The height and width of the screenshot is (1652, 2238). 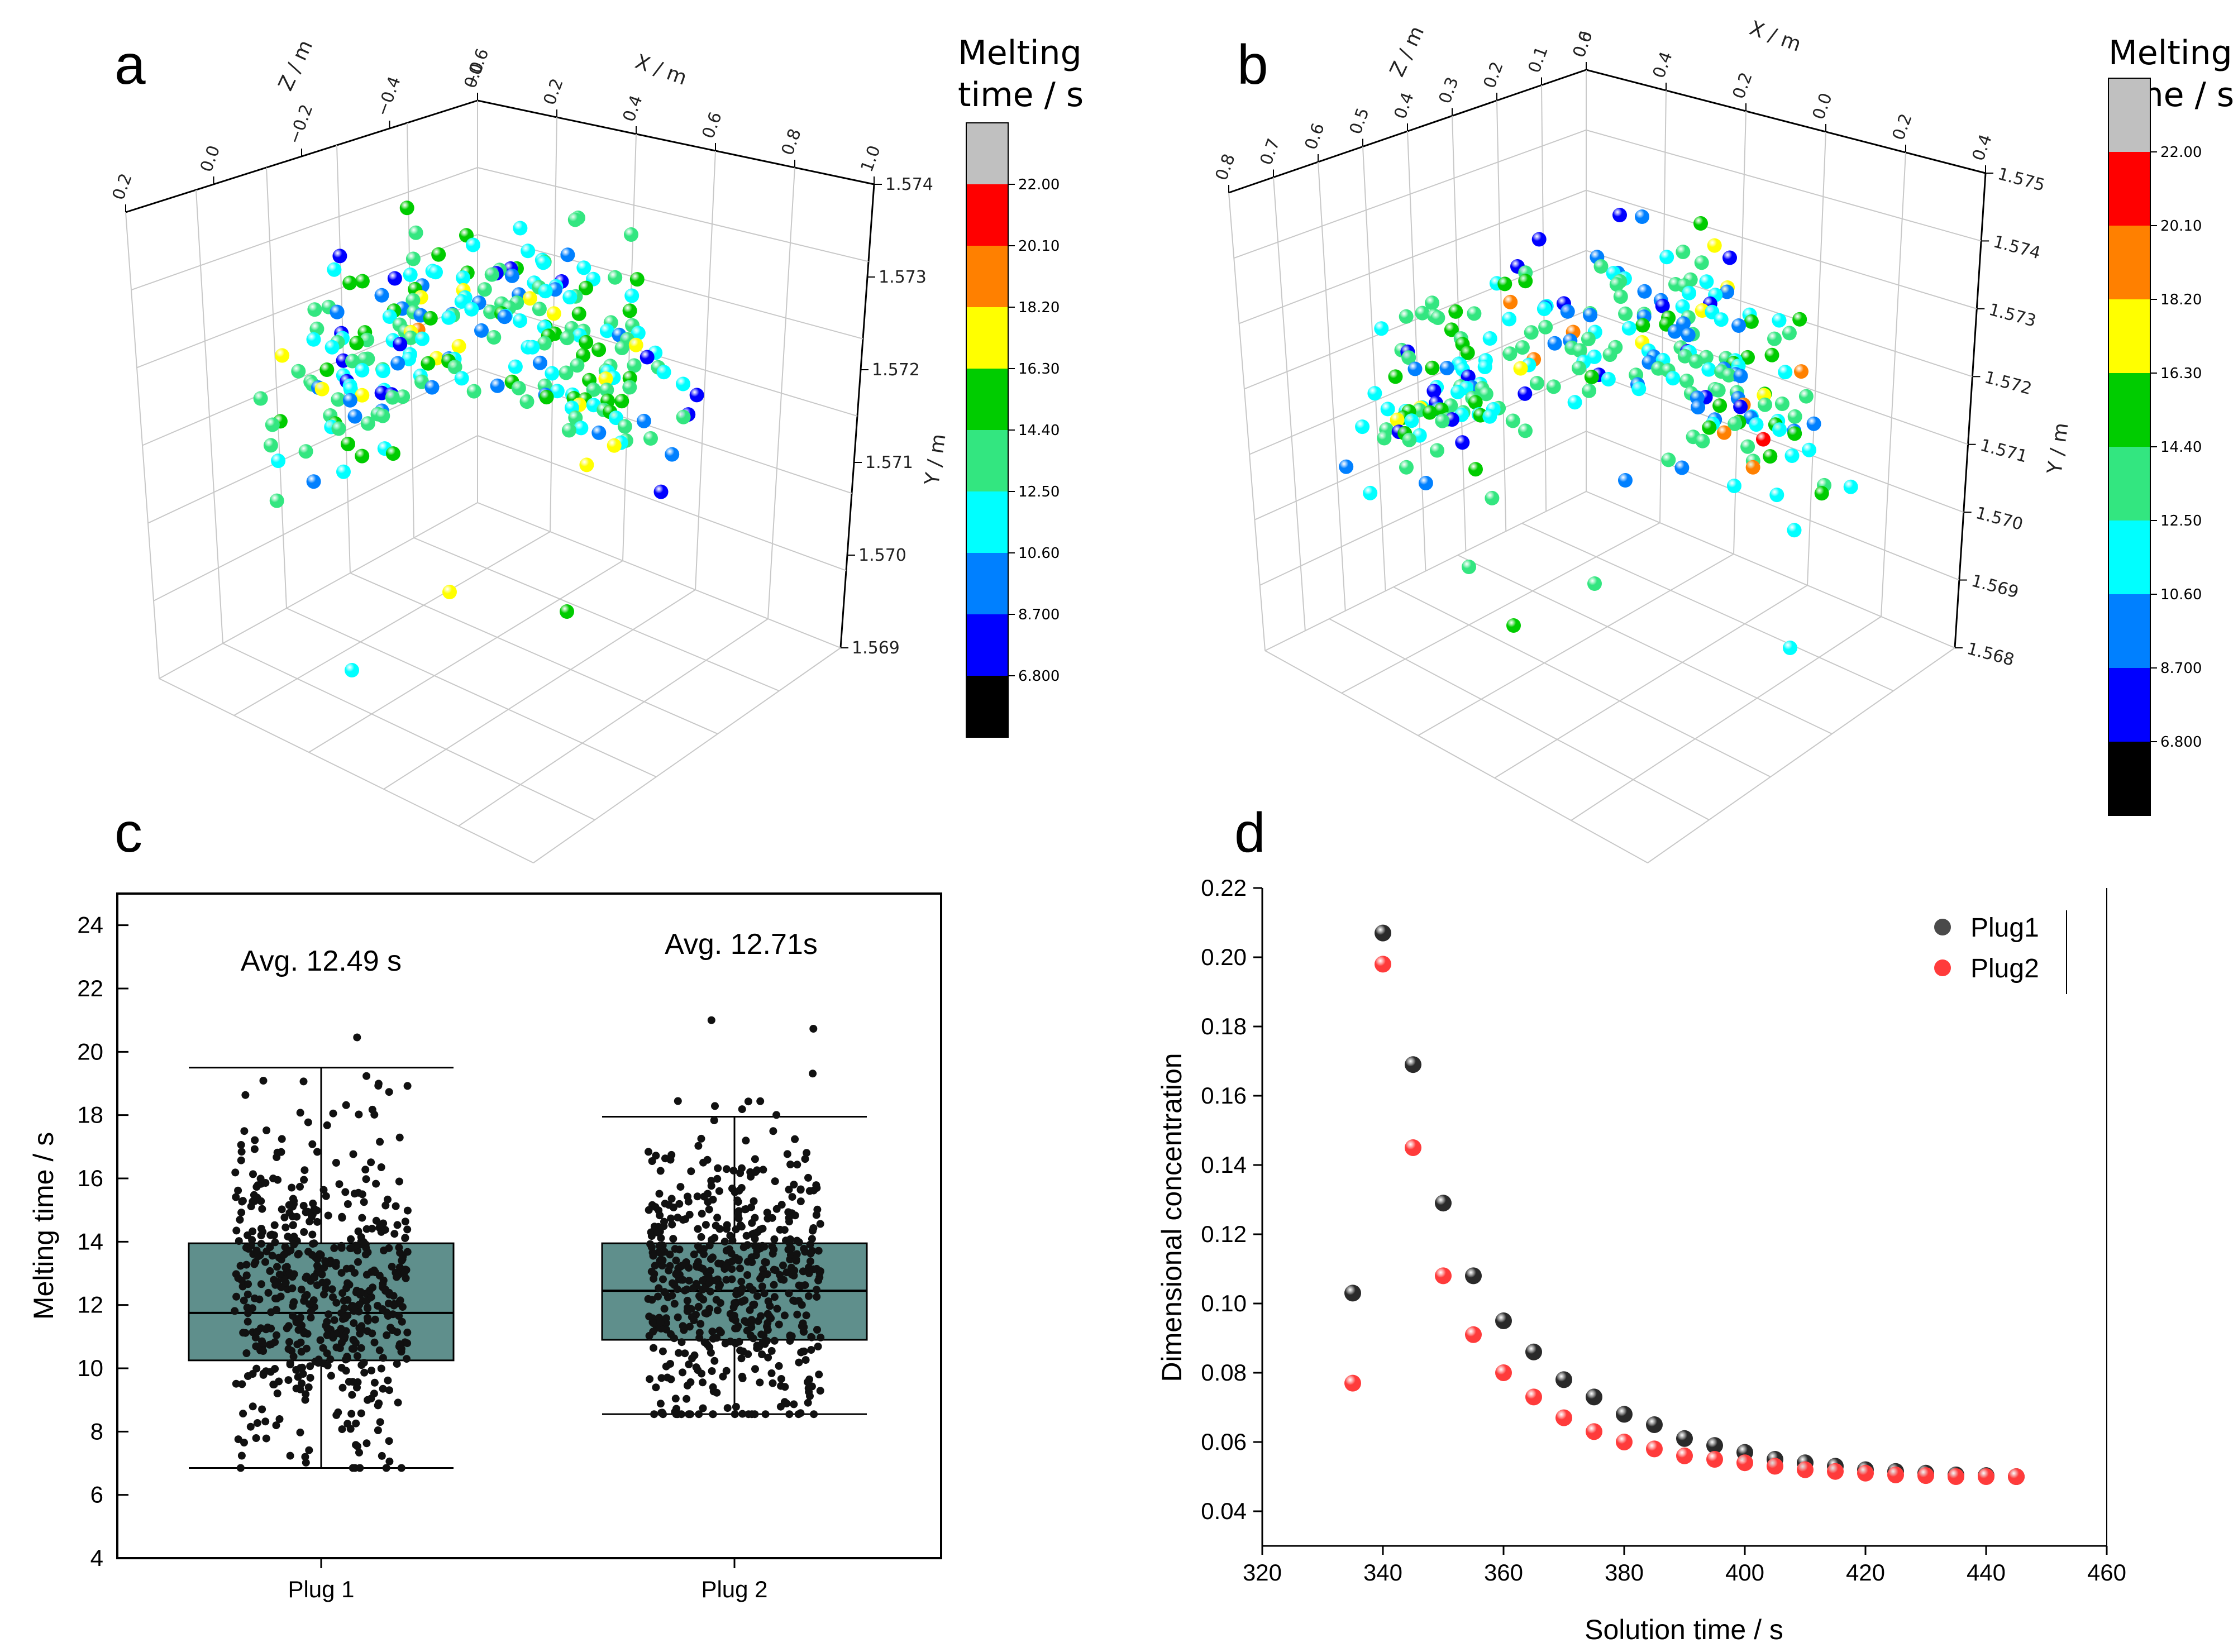 I want to click on d-legend-label-plug2: Plug2, so click(x=2004, y=968).